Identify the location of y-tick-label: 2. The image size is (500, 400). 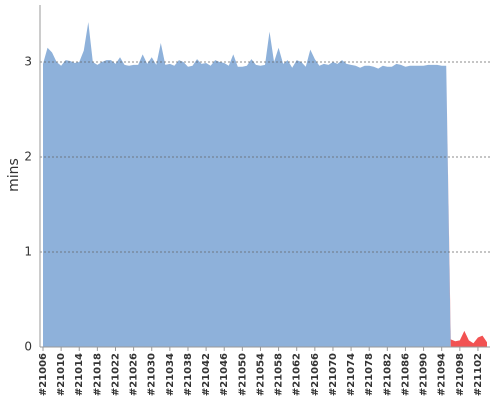
(28, 157).